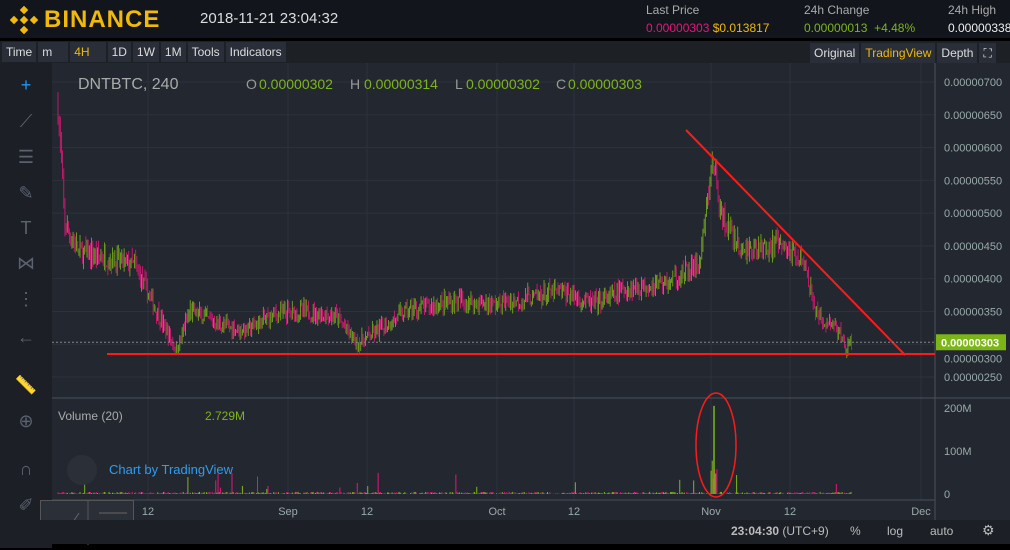 This screenshot has height=550, width=1010. Describe the element at coordinates (979, 19) in the screenshot. I see `high-stat: 24h High 0.00000338` at that location.